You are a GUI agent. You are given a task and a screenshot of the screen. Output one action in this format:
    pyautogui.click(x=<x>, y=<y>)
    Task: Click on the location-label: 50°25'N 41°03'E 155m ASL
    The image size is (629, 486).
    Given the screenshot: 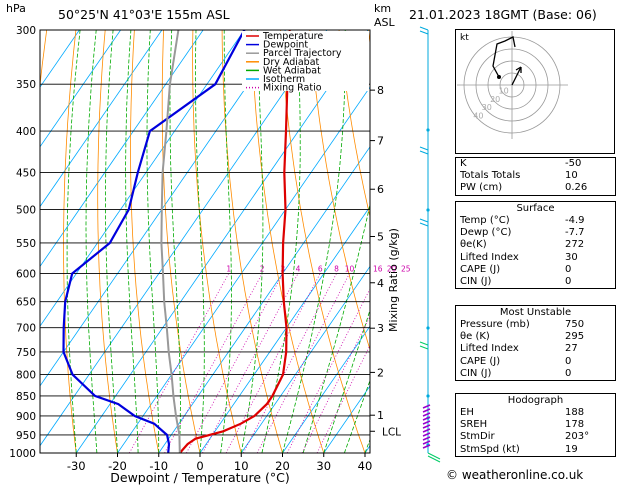 What is the action you would take?
    pyautogui.click(x=144, y=14)
    